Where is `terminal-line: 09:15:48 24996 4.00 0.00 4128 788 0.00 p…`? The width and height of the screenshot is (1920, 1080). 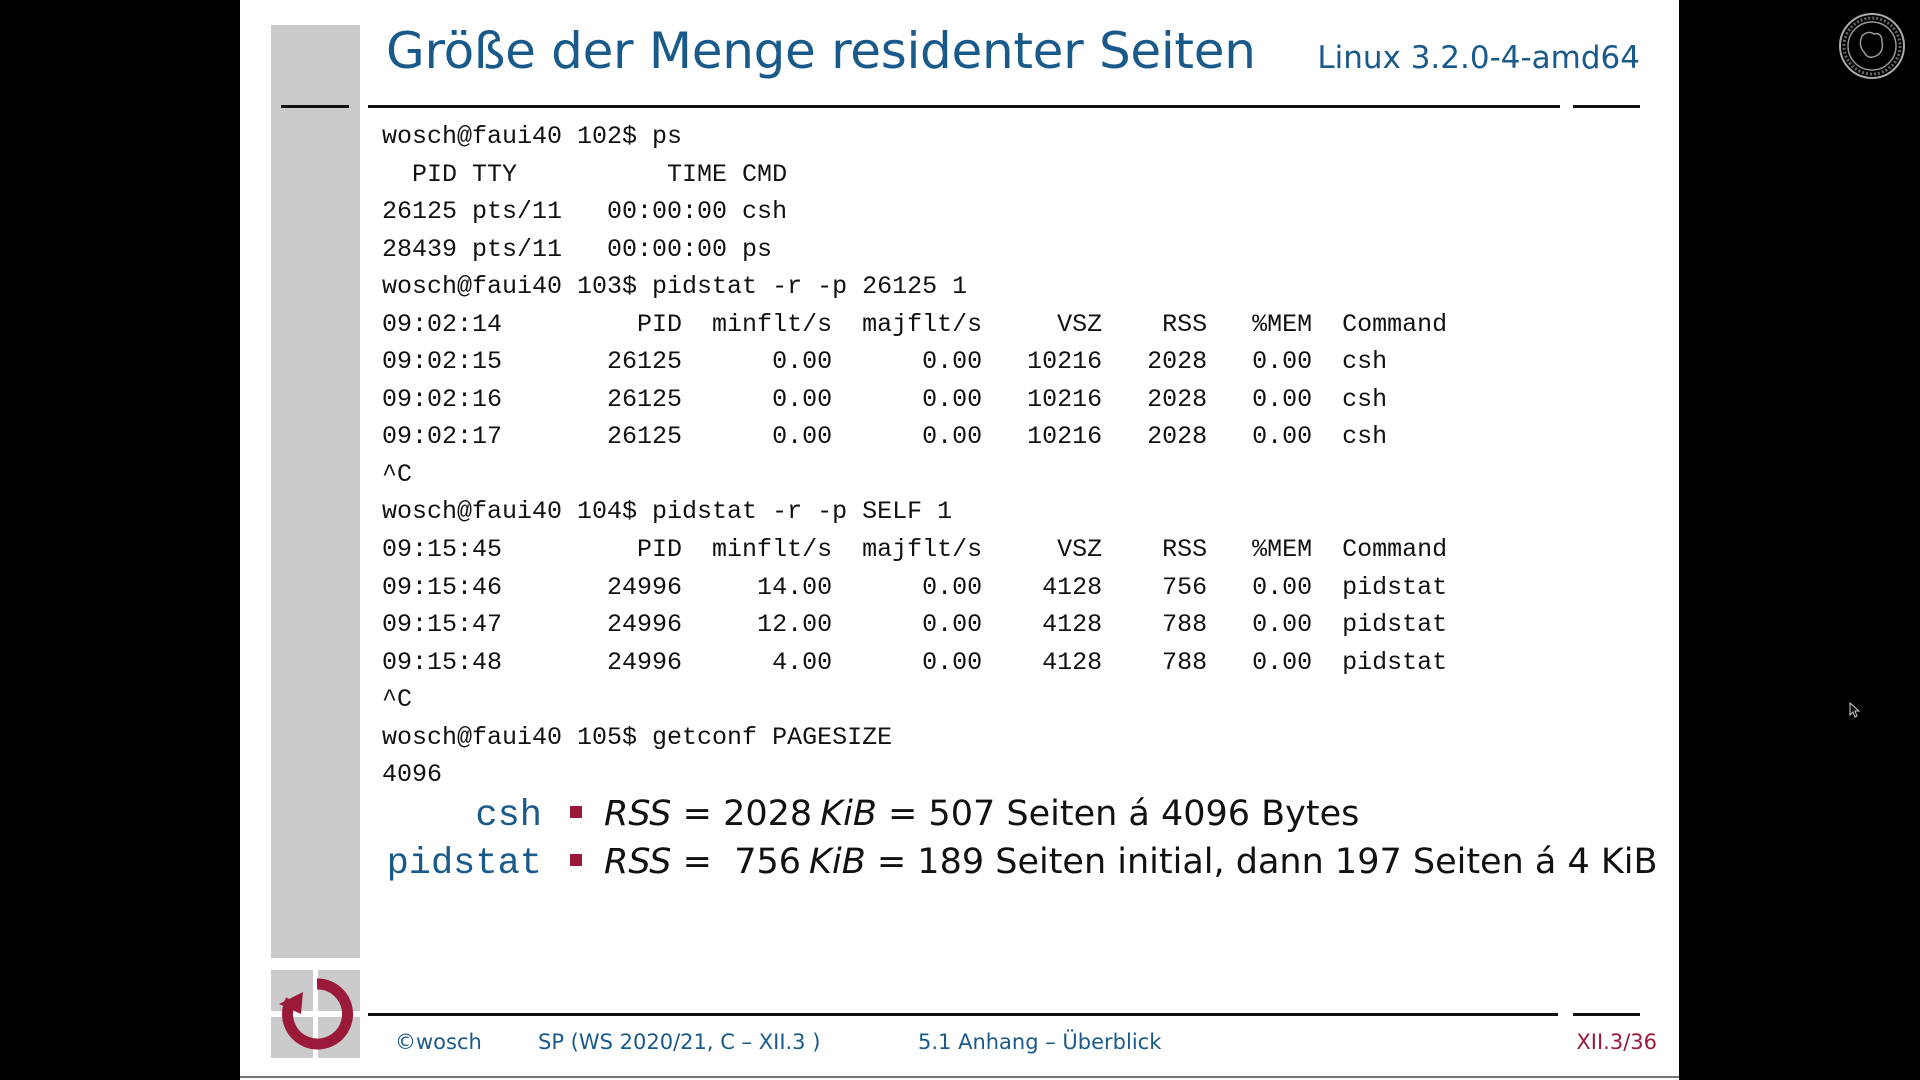
terminal-line: 09:15:48 24996 4.00 0.00 4128 788 0.00 p… is located at coordinates (915, 662).